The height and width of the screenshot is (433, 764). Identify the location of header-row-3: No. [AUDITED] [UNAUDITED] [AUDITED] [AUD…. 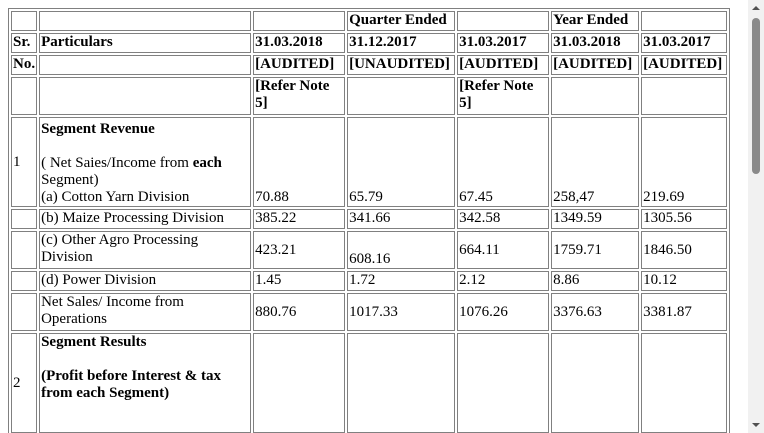
(369, 65).